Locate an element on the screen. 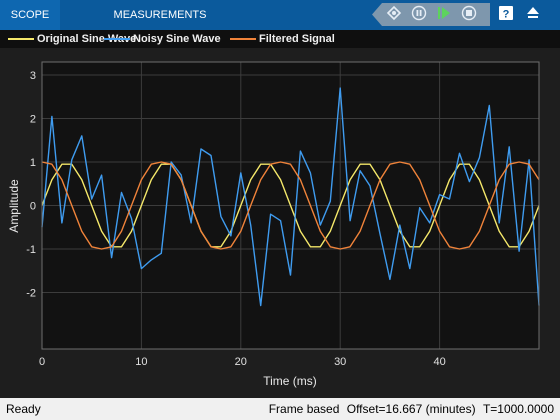  x-tick-label: 40 is located at coordinates (439, 362).